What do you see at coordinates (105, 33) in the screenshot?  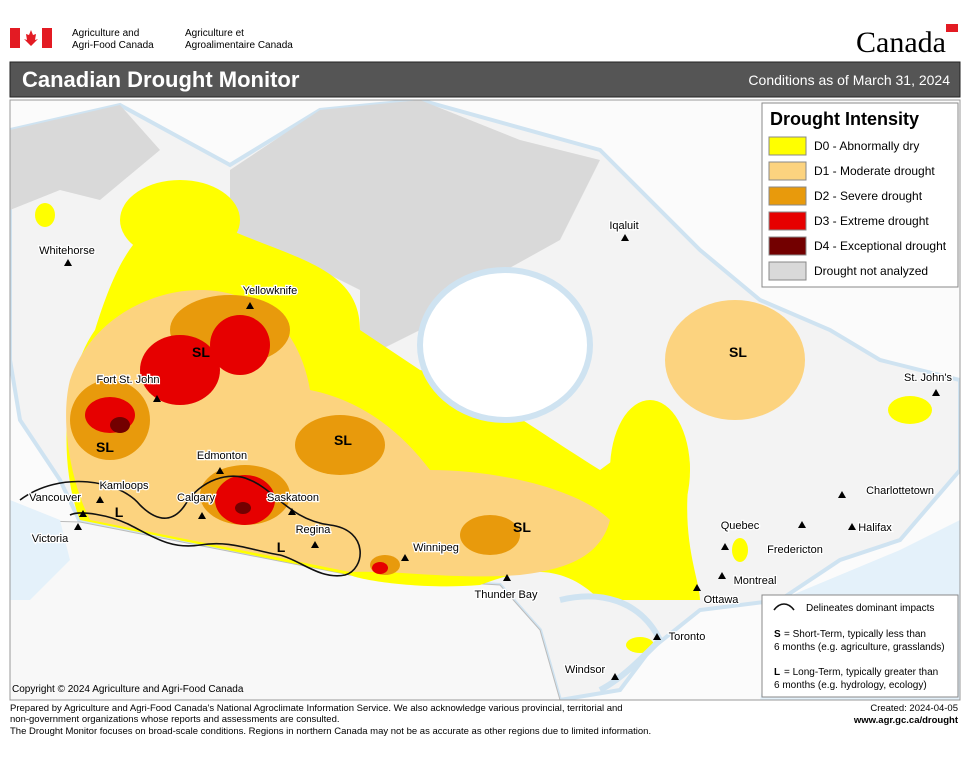 I see `agency-en: Agriculture and` at bounding box center [105, 33].